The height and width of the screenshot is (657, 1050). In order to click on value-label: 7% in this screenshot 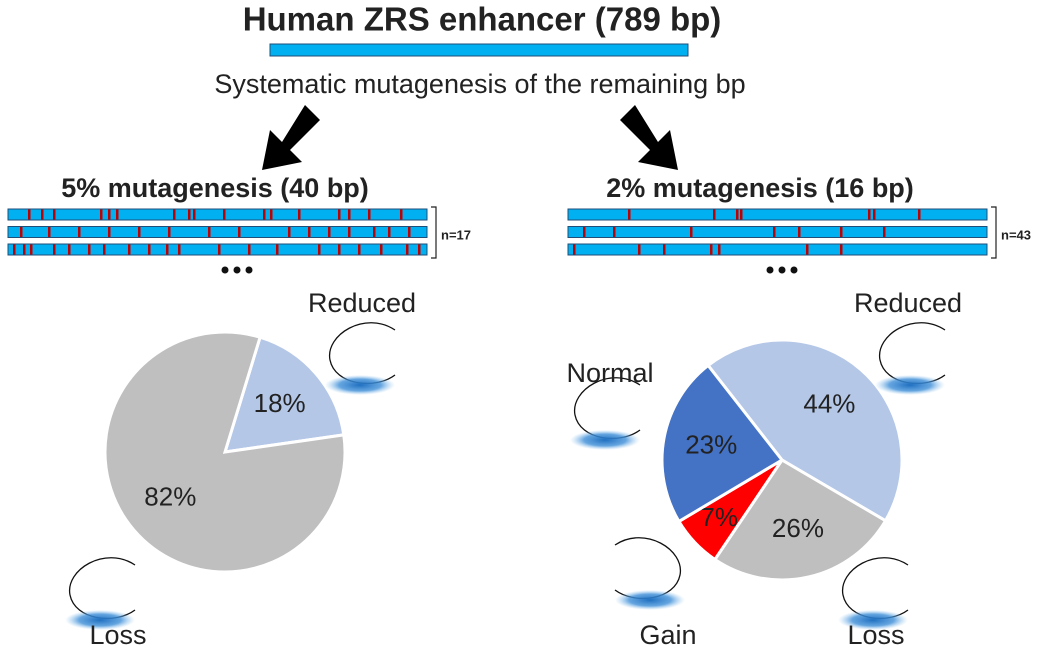, I will do `click(719, 517)`.